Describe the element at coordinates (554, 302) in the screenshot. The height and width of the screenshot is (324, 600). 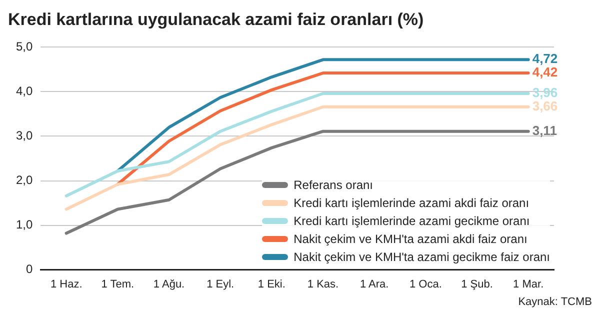
I see `text: Kaynak: TCMB` at that location.